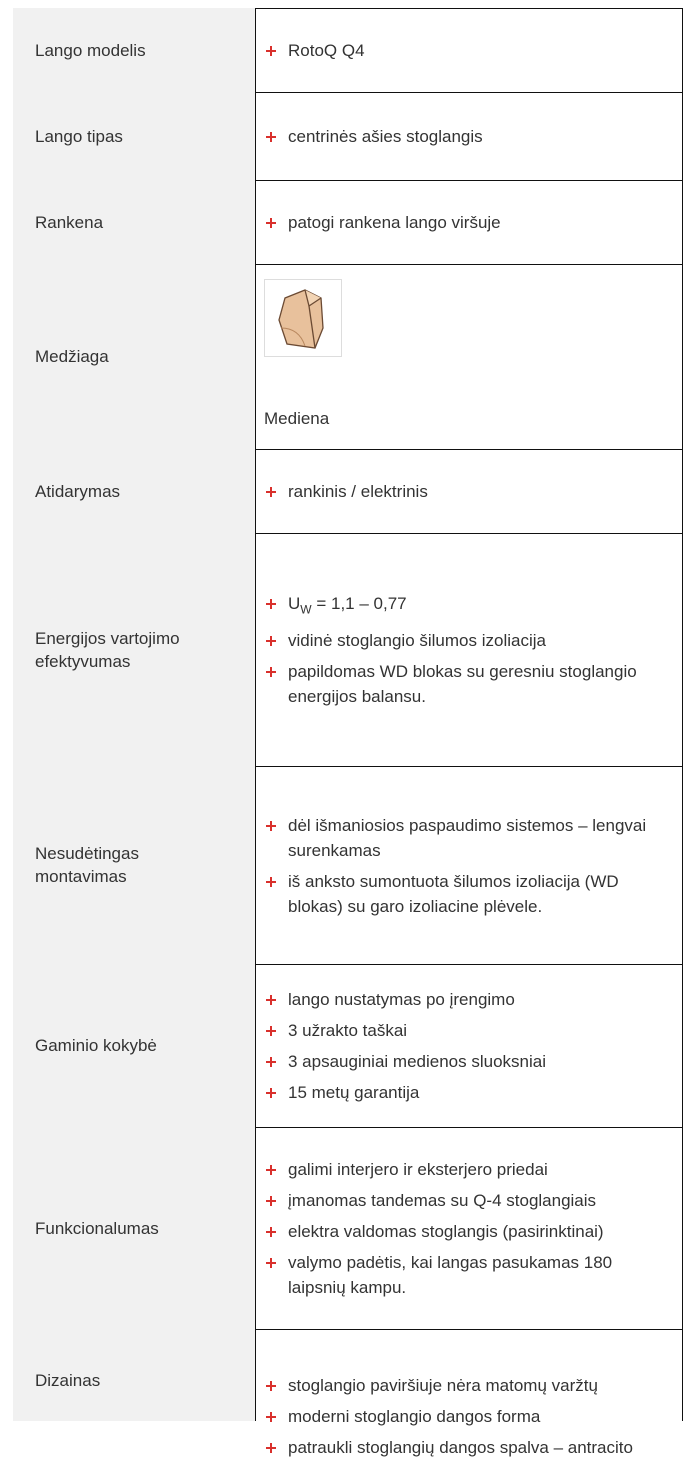 This screenshot has width=695, height=1460. I want to click on row-label: Energijos vartojimo efektyvumas, so click(134, 649).